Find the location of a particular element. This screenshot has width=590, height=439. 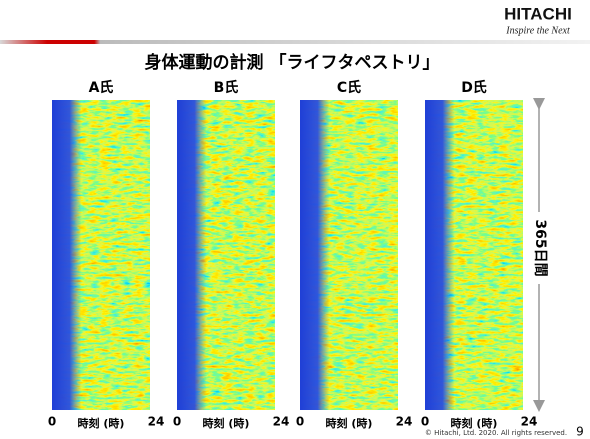

label-bg is located at coordinates (540, 248).